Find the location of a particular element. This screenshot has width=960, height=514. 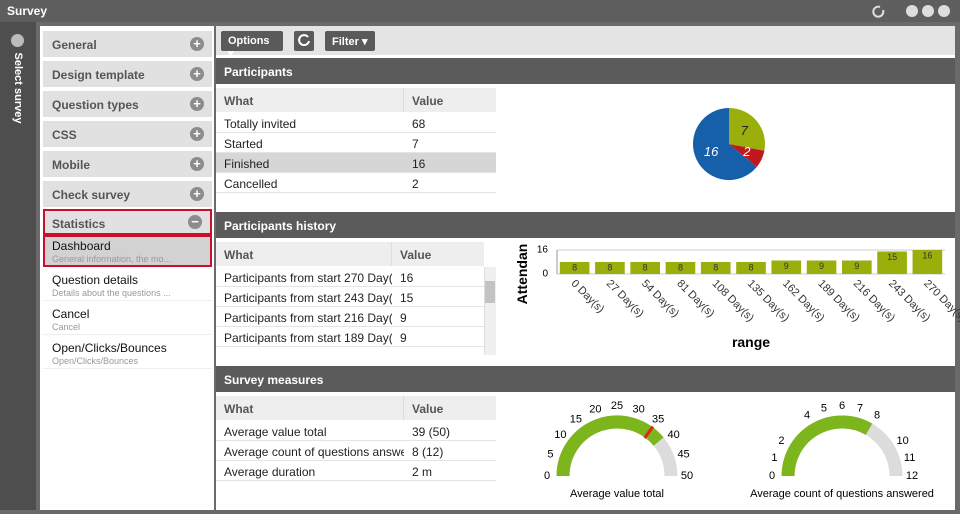

gauge-tick-label: 8 is located at coordinates (877, 415).